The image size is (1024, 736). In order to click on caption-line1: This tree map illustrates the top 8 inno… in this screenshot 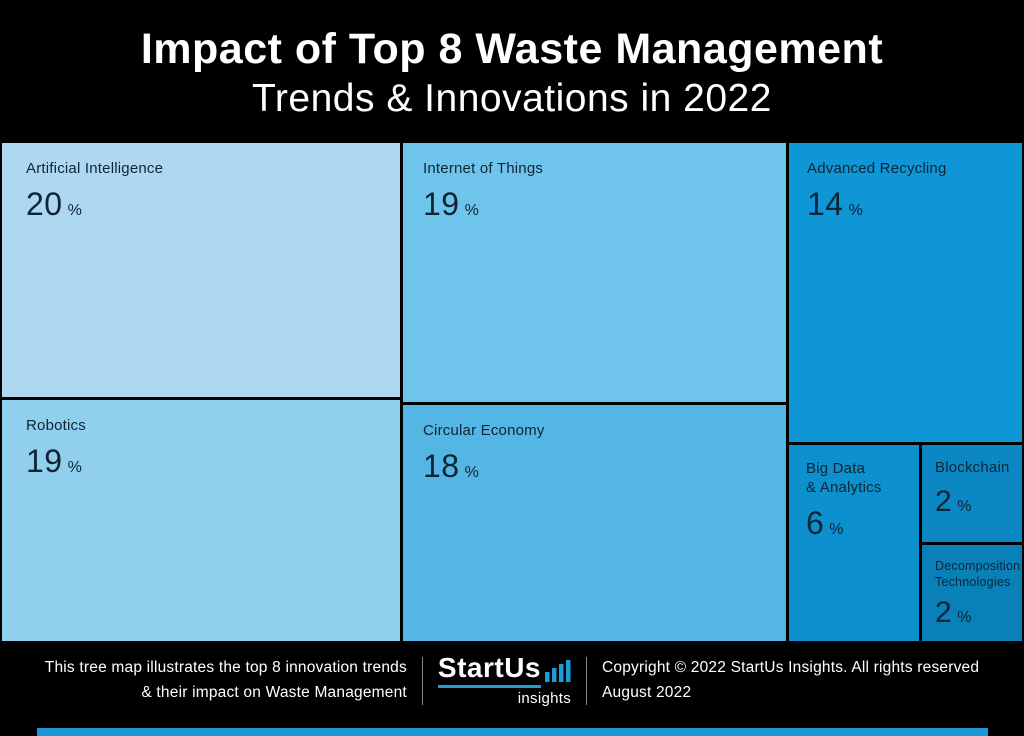, I will do `click(225, 668)`.